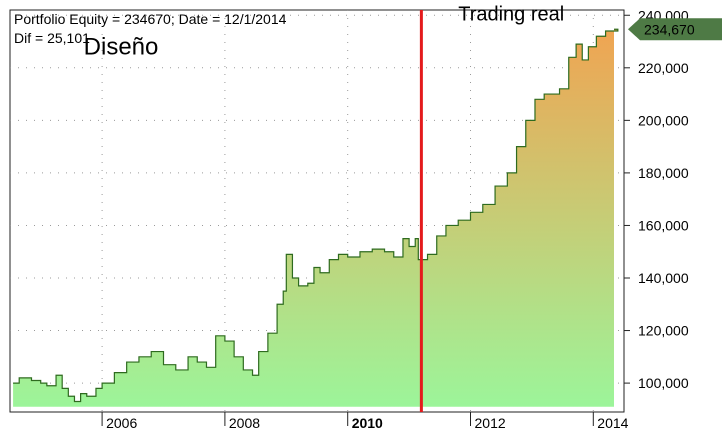 This screenshot has height=445, width=722. I want to click on x-axis: 2006 2008 2010 2012 2014, so click(365, 421).